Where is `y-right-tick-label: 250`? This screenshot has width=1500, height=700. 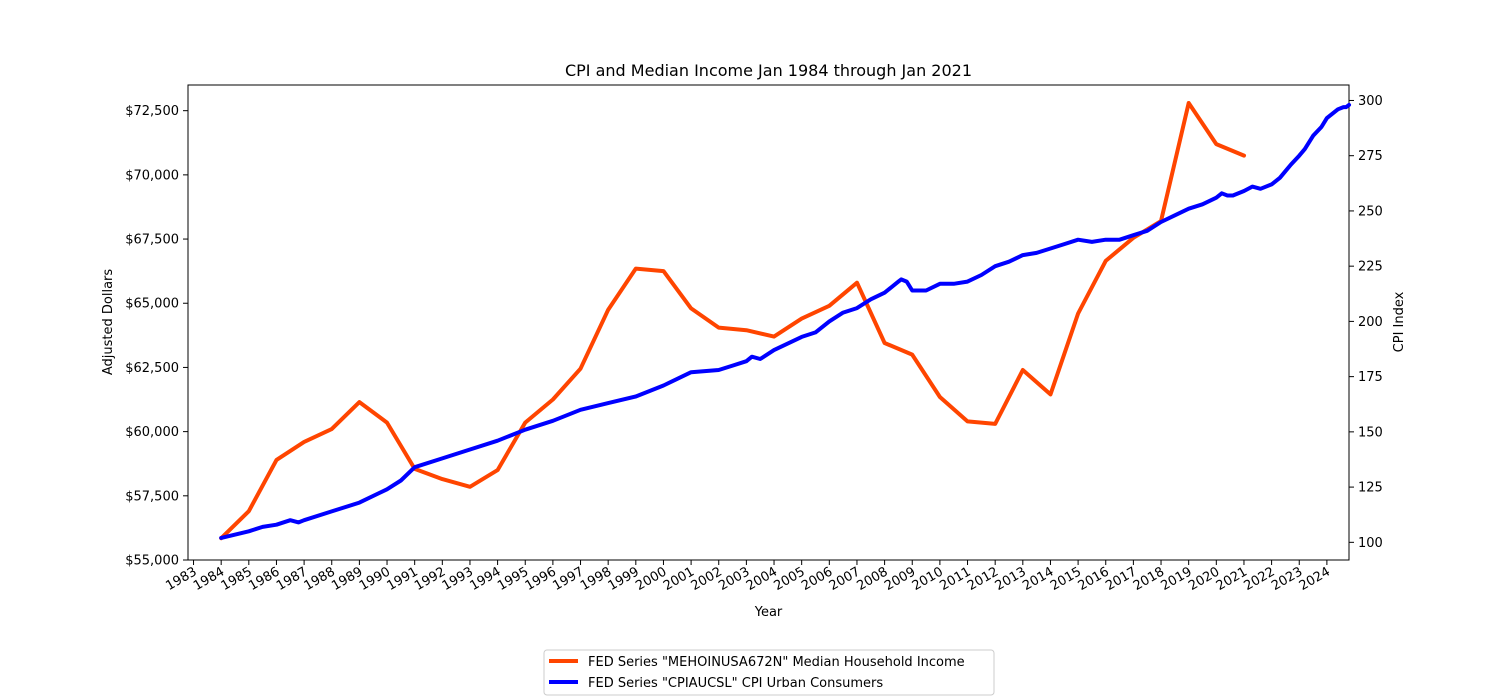
y-right-tick-label: 250 is located at coordinates (1370, 211).